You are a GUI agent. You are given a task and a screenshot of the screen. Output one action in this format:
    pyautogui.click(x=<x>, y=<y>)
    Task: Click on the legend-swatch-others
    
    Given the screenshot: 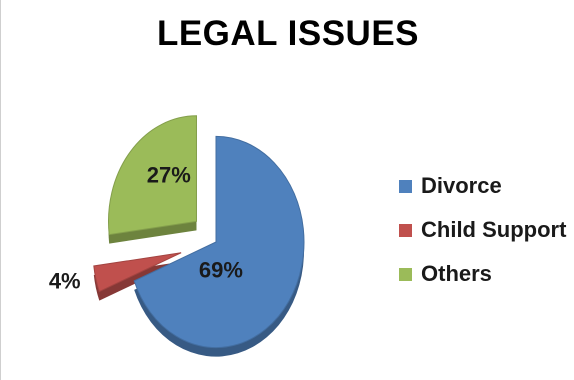 What is the action you would take?
    pyautogui.click(x=405, y=274)
    